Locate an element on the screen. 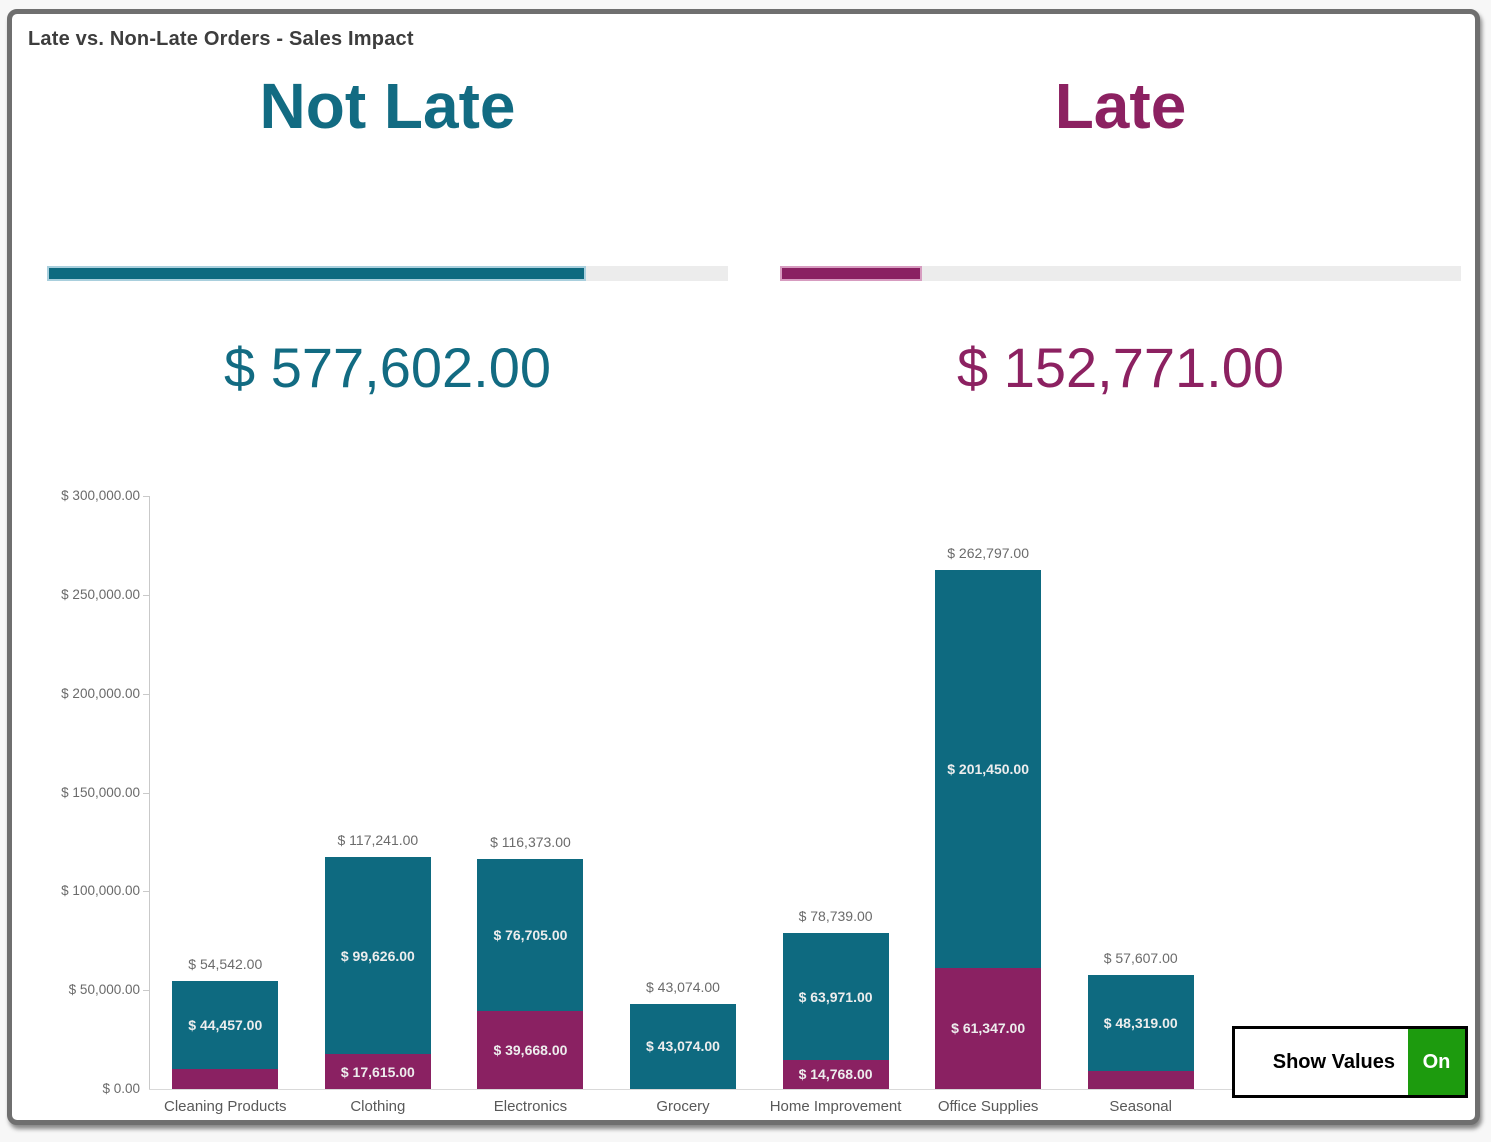 This screenshot has height=1142, width=1491. bar-total-label: $ 116,373.00 is located at coordinates (530, 841).